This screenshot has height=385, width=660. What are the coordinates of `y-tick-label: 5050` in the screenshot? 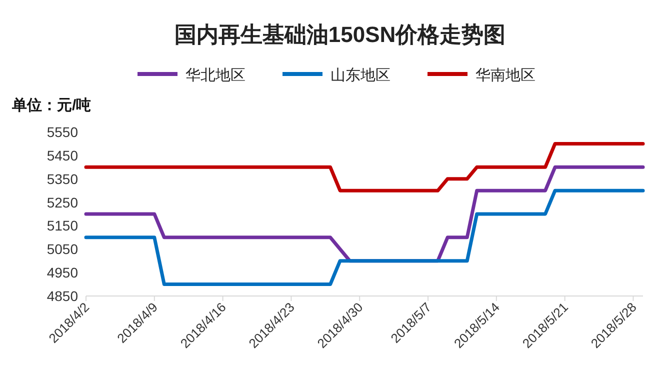 It's located at (62, 249).